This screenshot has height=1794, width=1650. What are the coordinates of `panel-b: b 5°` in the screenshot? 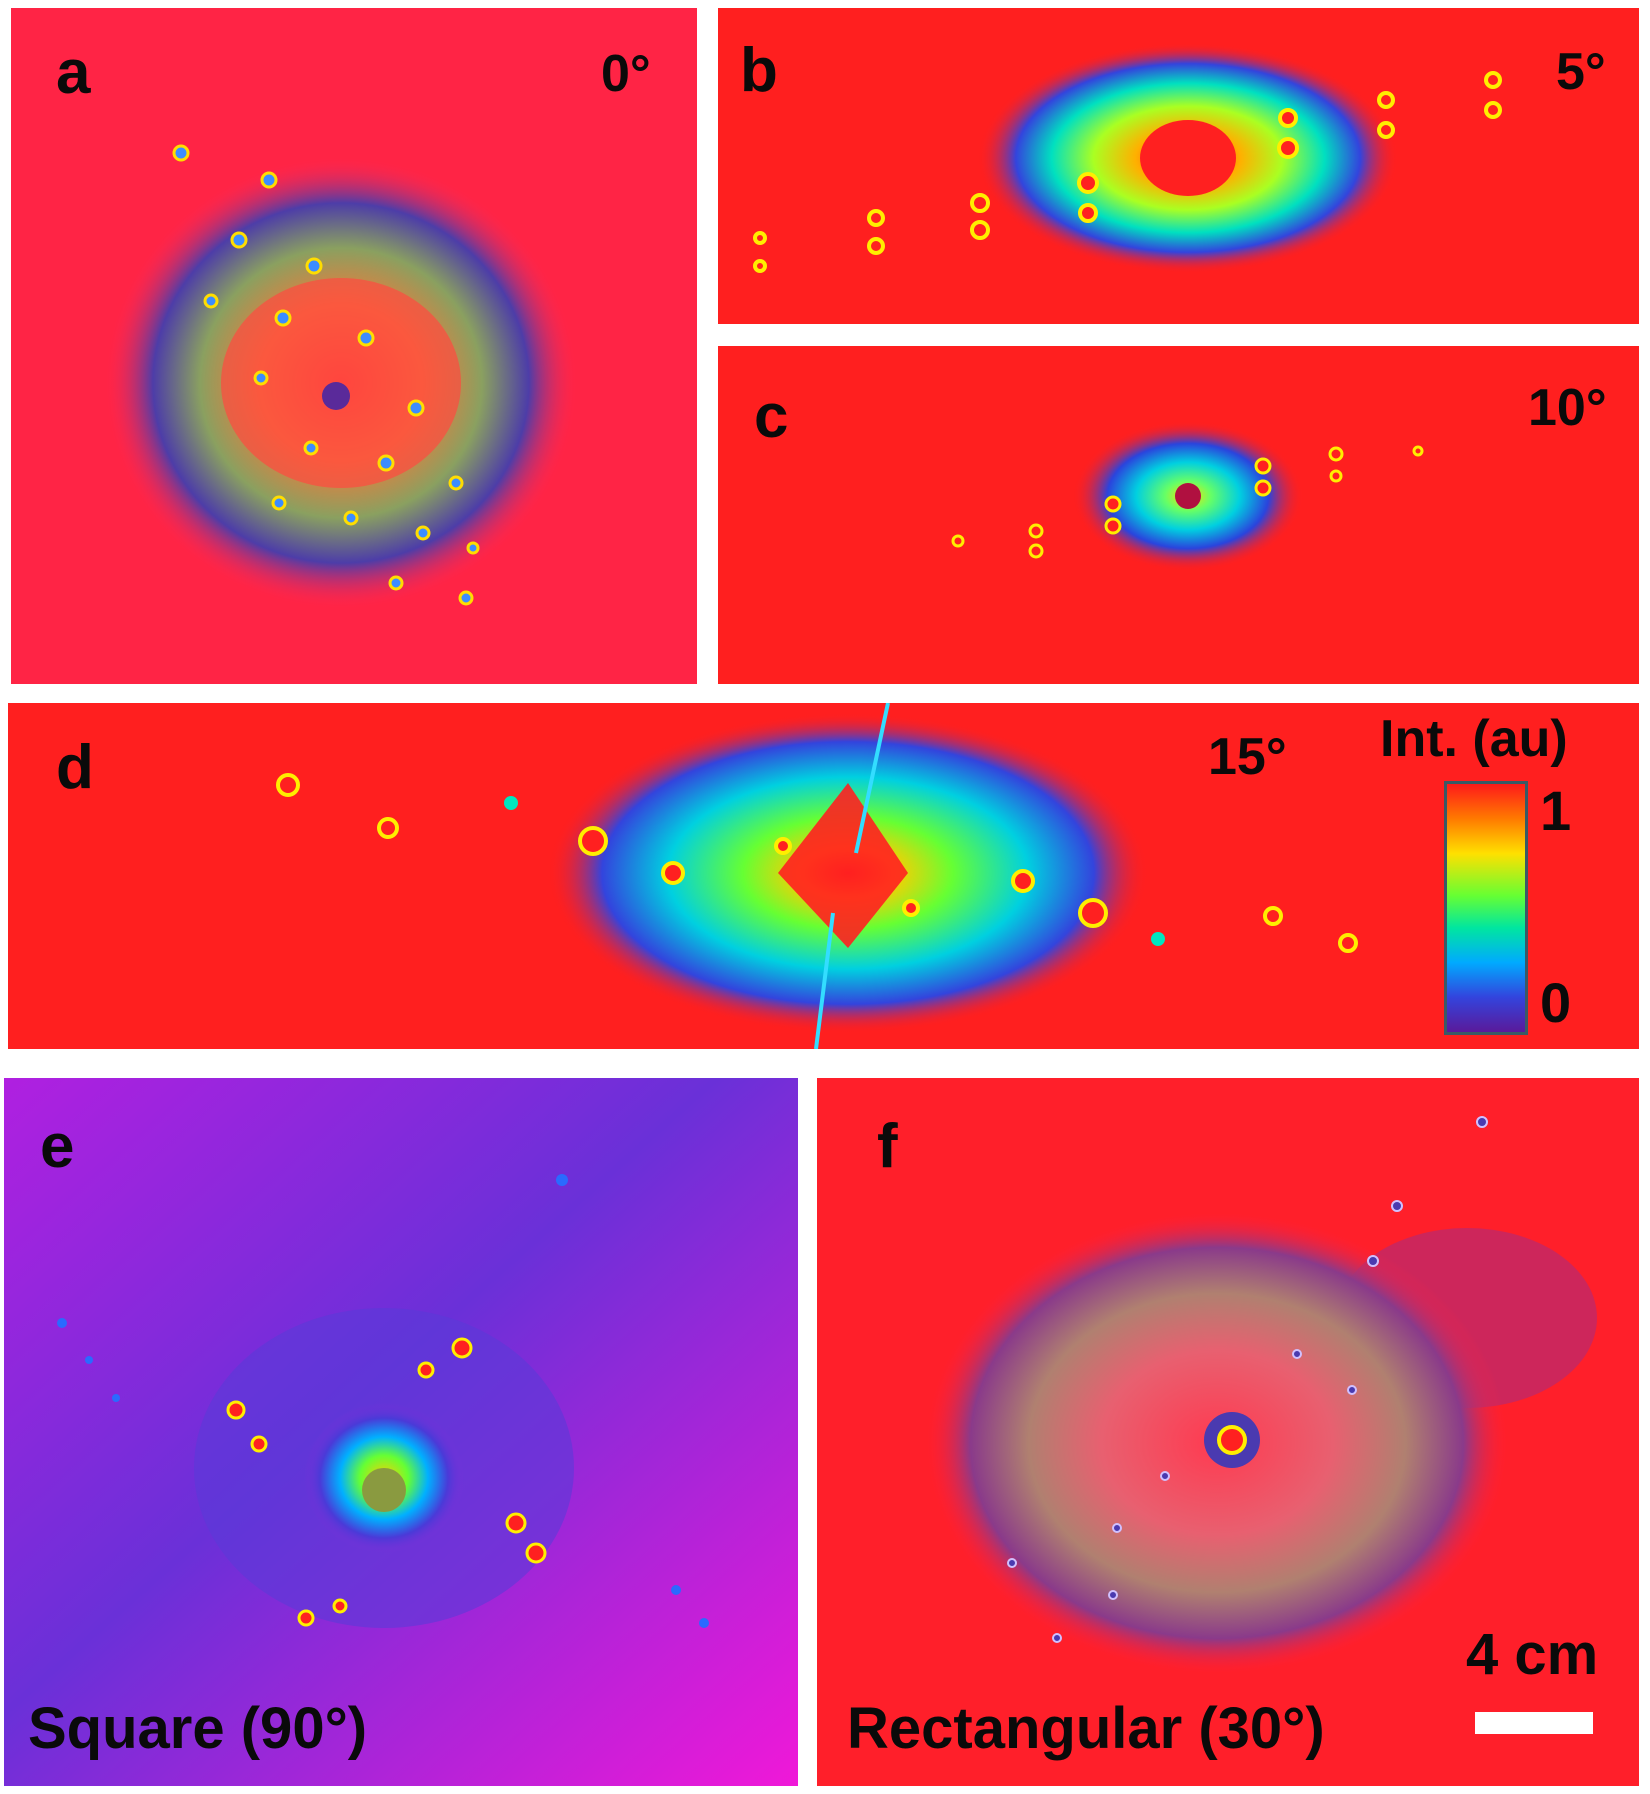 It's located at (1178, 166).